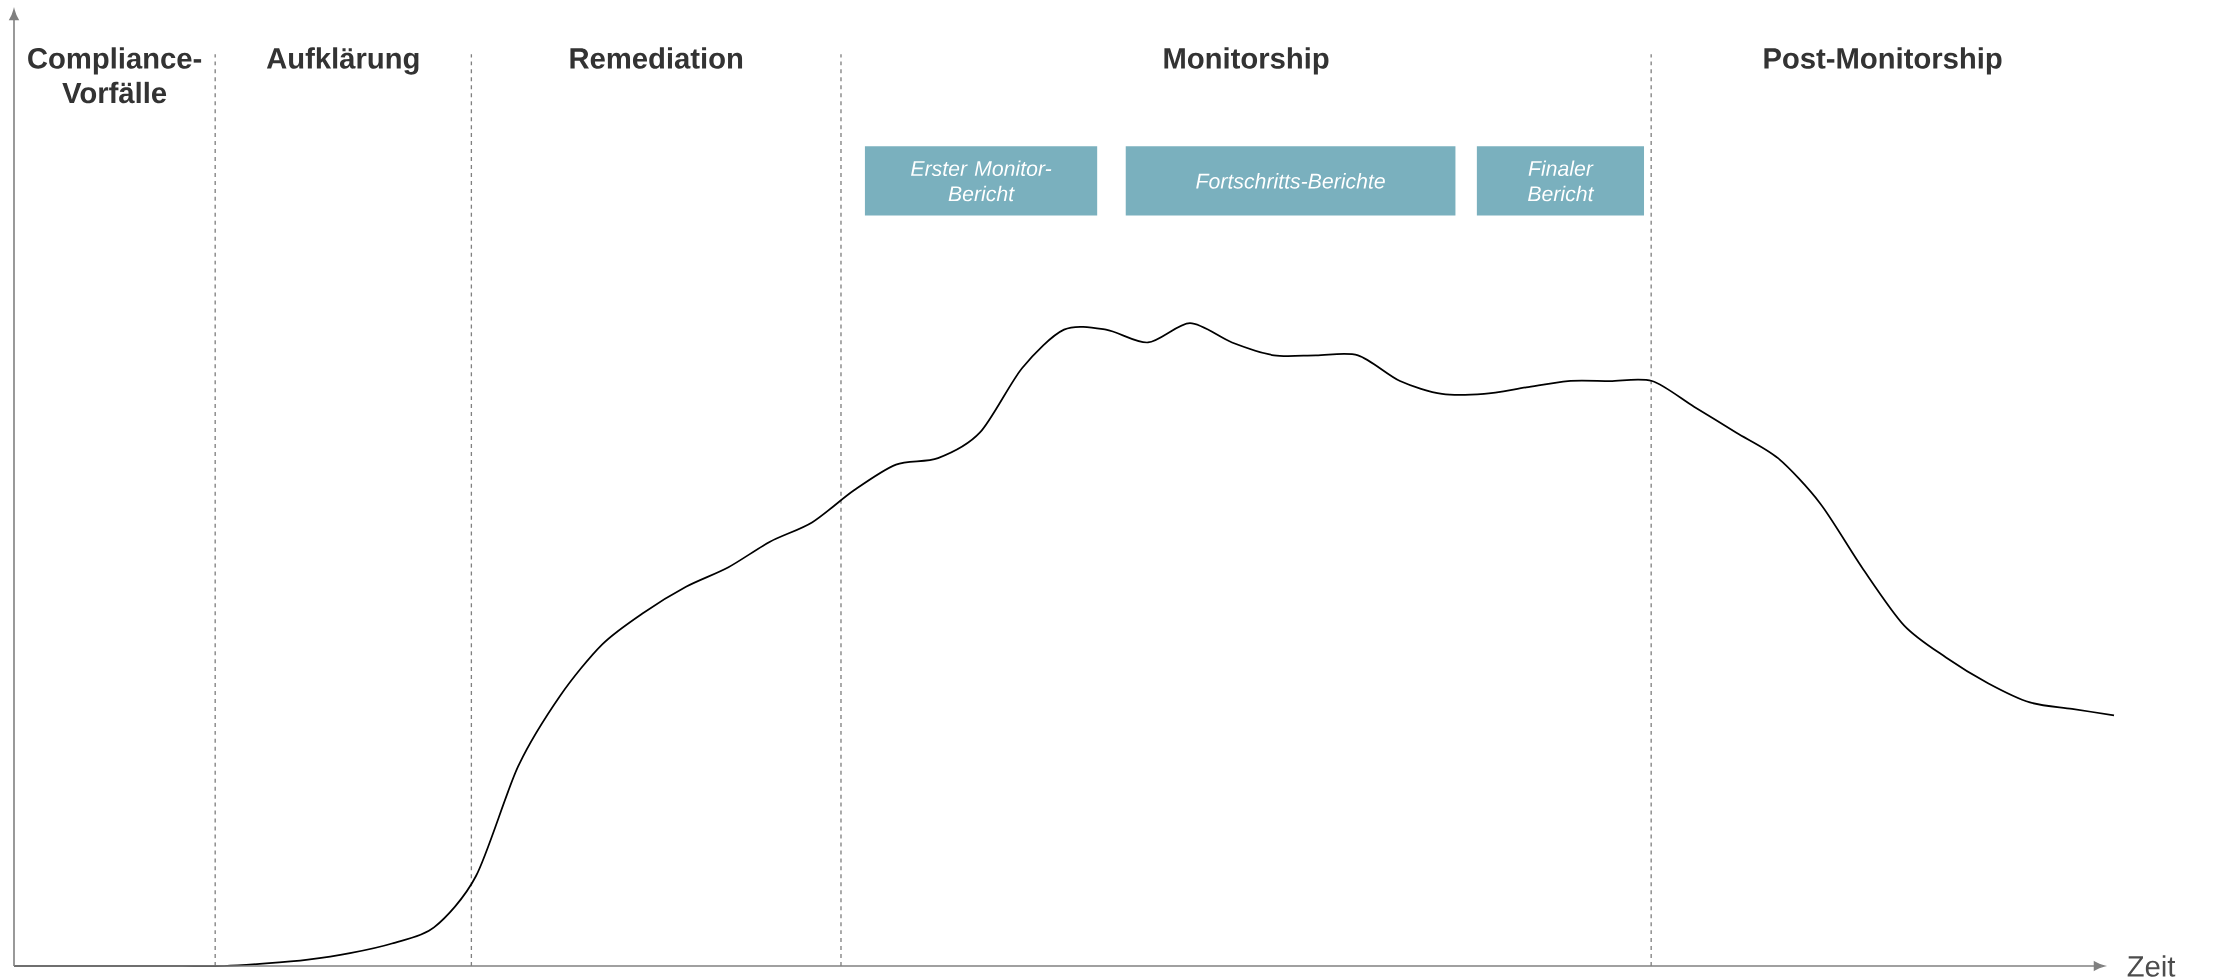  What do you see at coordinates (2151, 966) in the screenshot?
I see `x-axis-title: Zeit` at bounding box center [2151, 966].